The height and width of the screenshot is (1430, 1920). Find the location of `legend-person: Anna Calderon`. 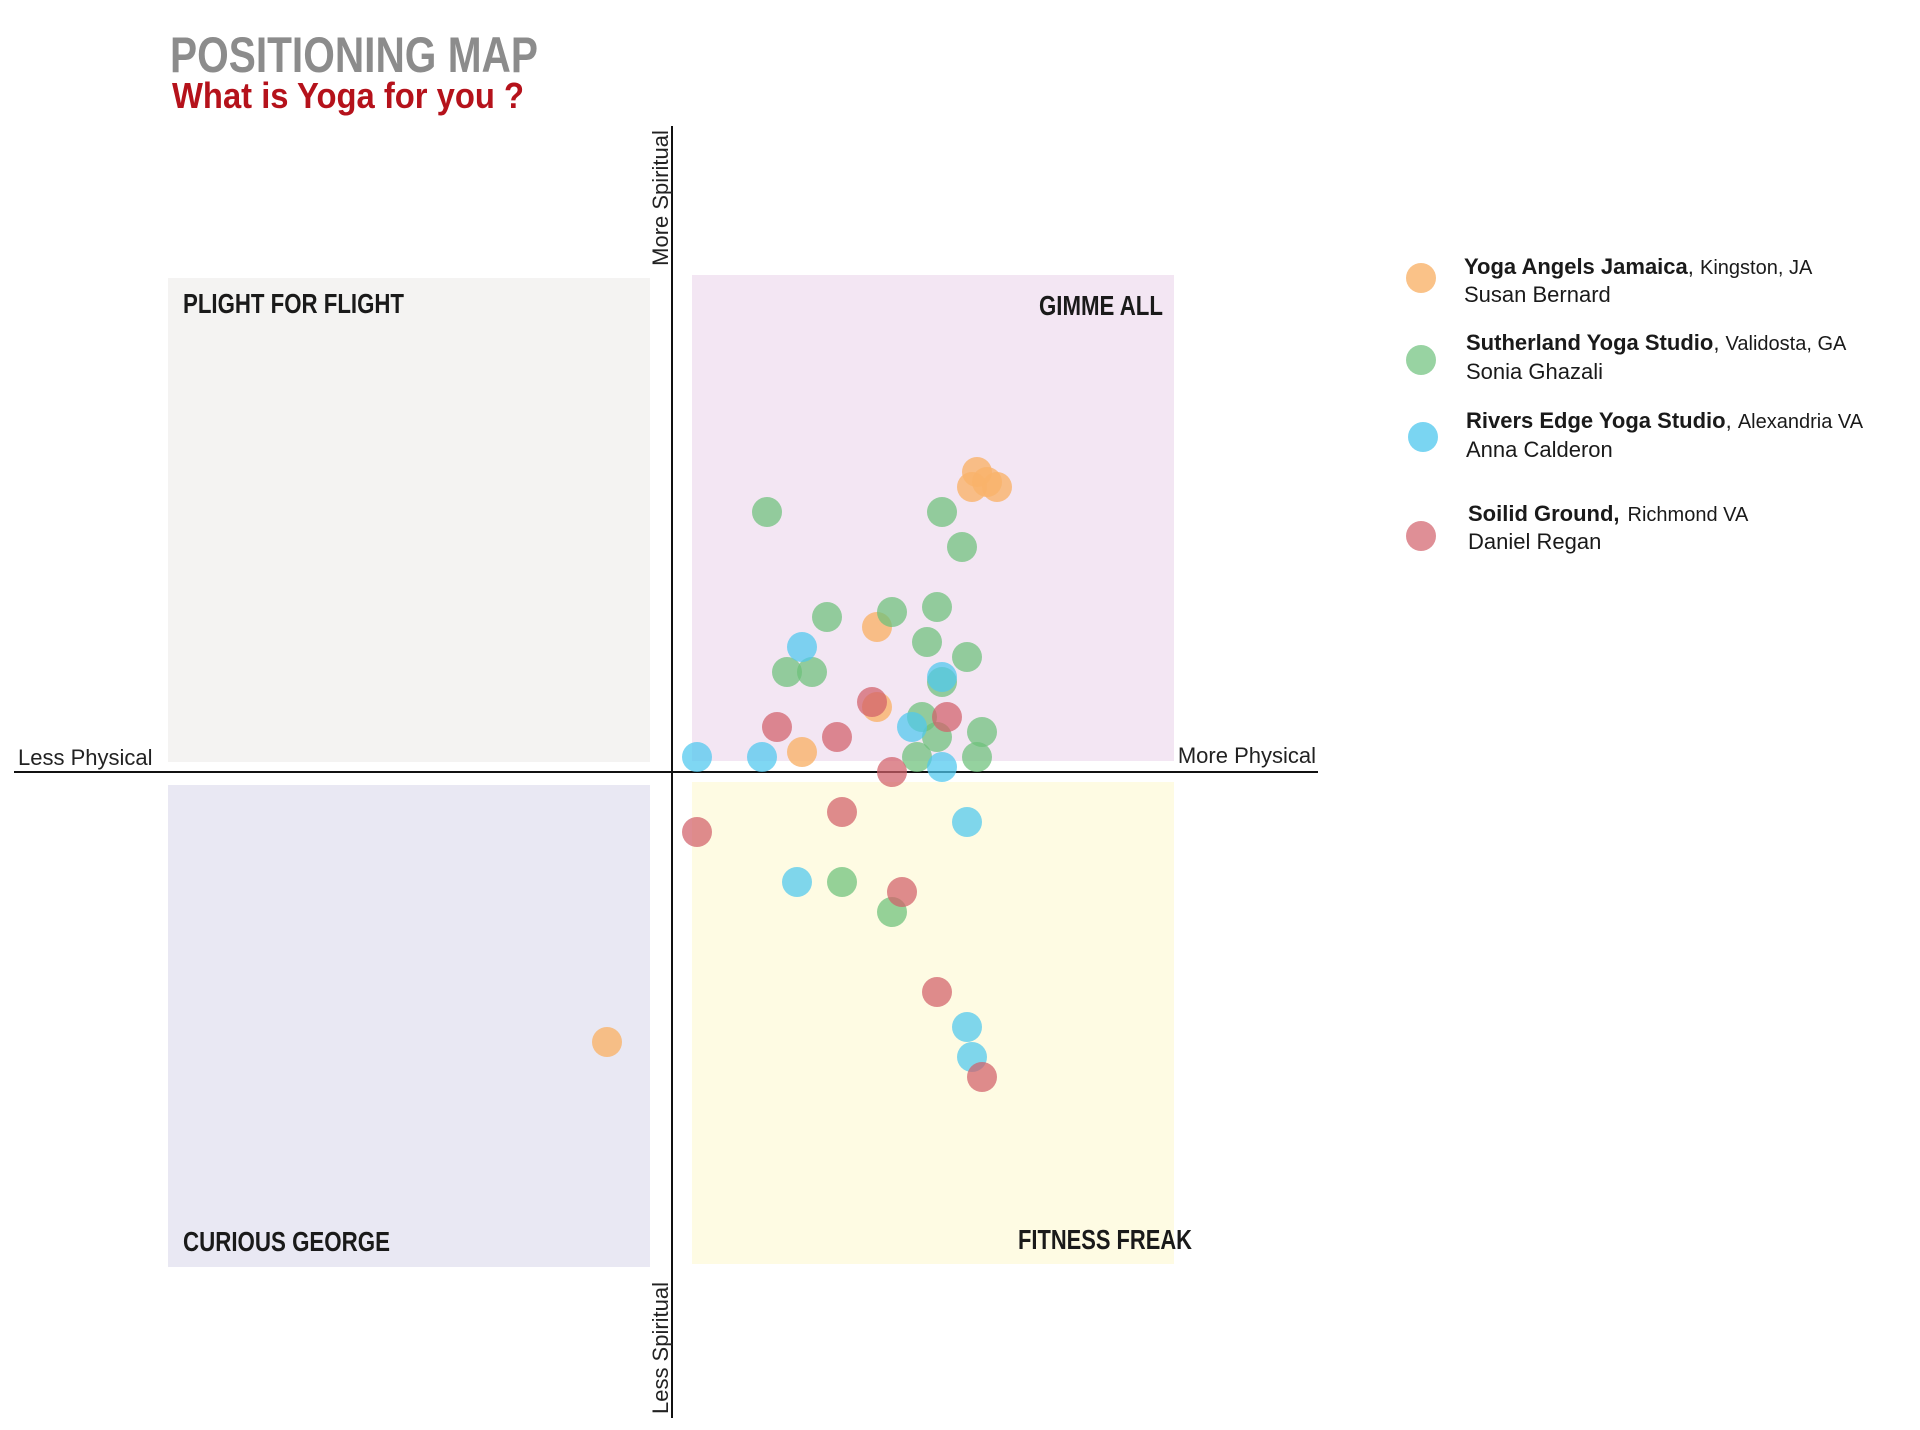

legend-person: Anna Calderon is located at coordinates (1539, 449).